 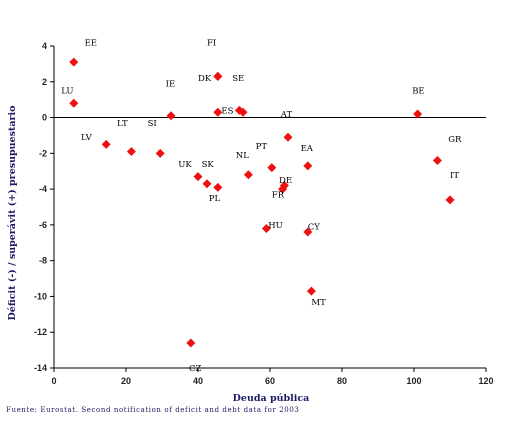 I want to click on point-label: HU, so click(x=275, y=226).